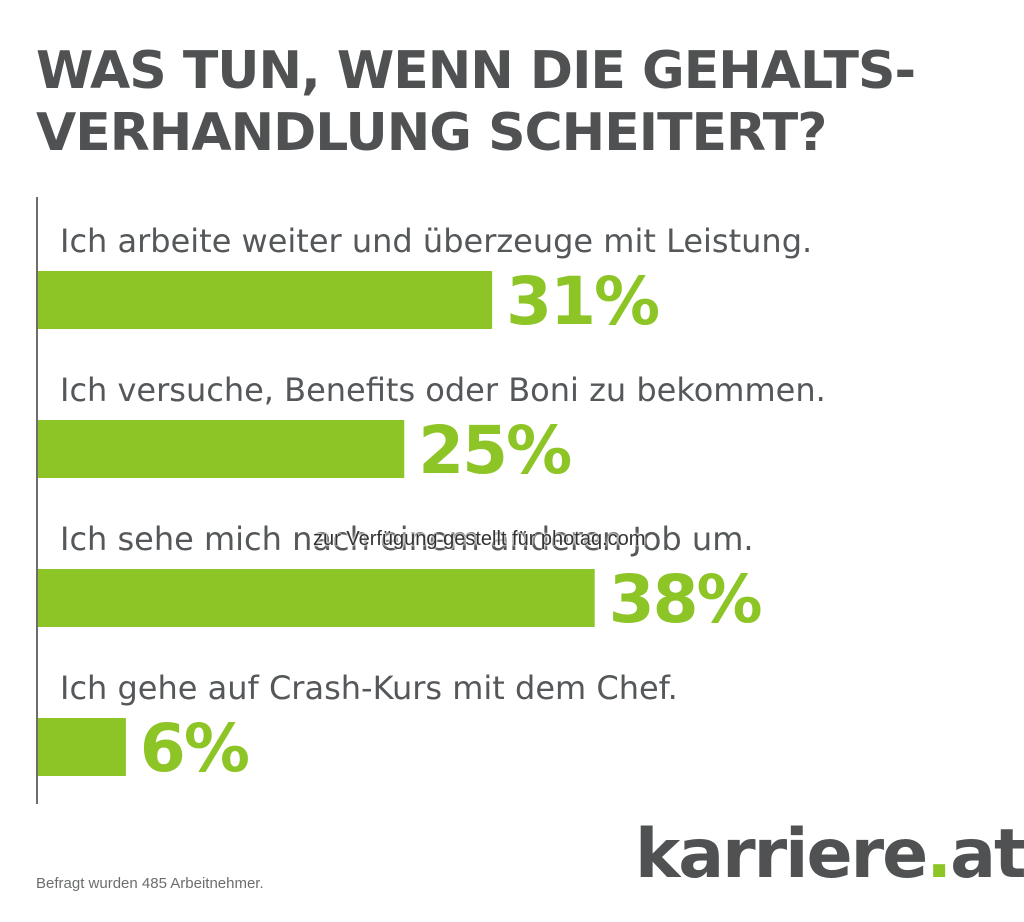  What do you see at coordinates (582, 301) in the screenshot?
I see `value-label: 31%` at bounding box center [582, 301].